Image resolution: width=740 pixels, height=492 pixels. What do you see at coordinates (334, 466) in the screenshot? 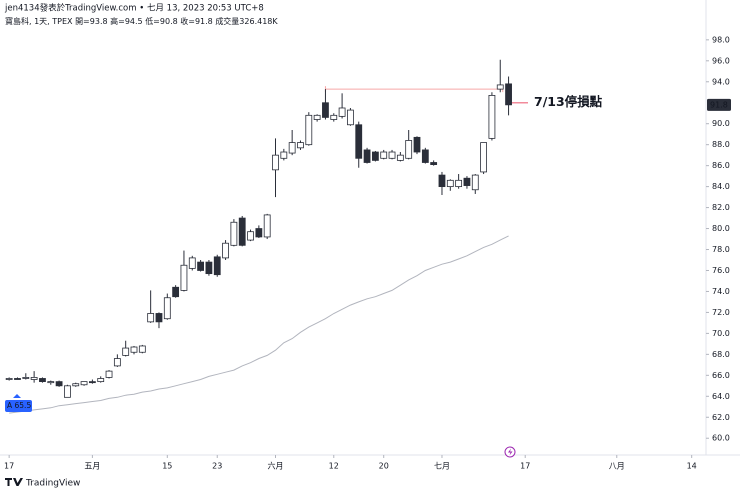
I see `x-tick-label: 12` at bounding box center [334, 466].